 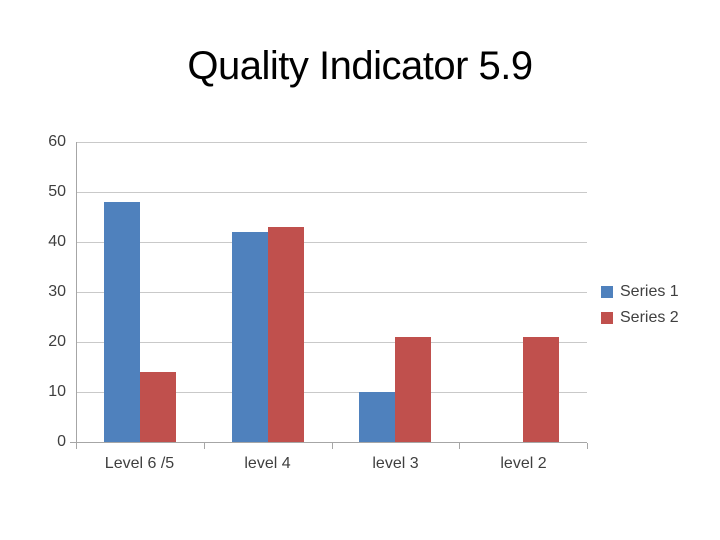 What do you see at coordinates (360, 66) in the screenshot?
I see `chart-title: Quality Indicator 5.9` at bounding box center [360, 66].